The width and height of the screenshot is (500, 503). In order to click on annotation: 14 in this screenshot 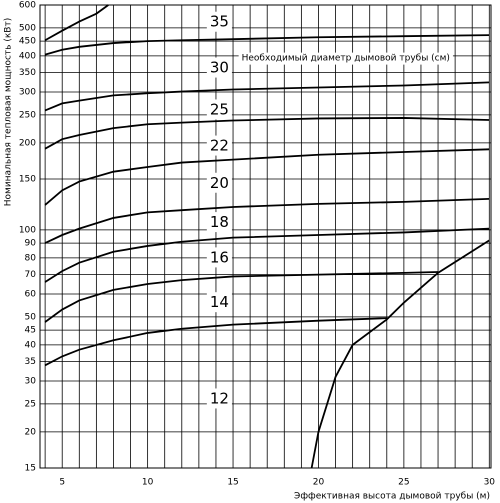, I will do `click(219, 302)`.